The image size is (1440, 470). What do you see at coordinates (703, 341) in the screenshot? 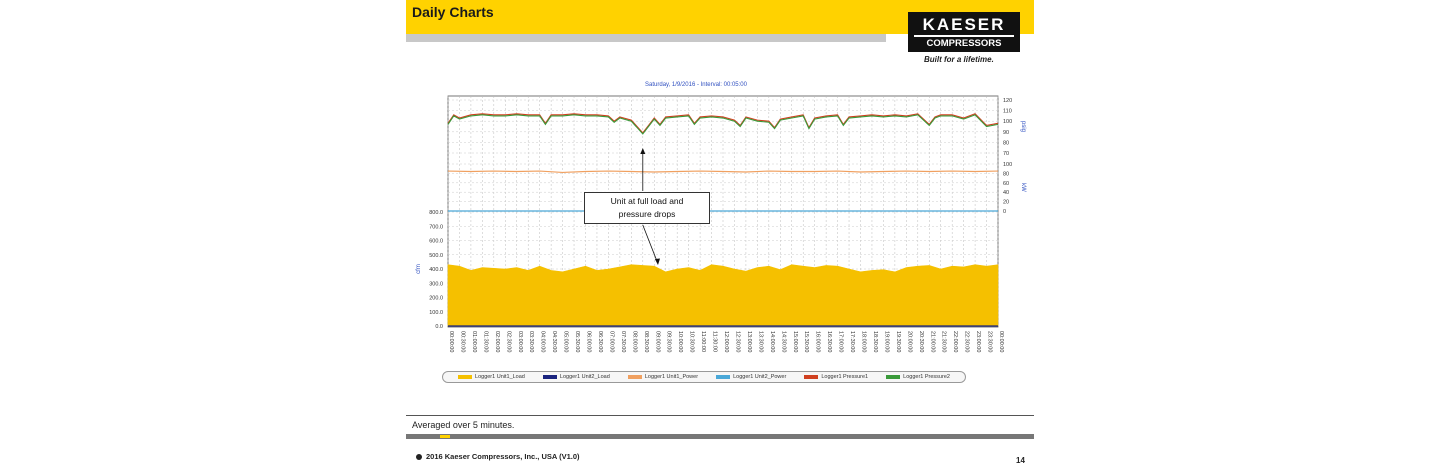
I see `x-tick-label: 11:00:00` at bounding box center [703, 341].